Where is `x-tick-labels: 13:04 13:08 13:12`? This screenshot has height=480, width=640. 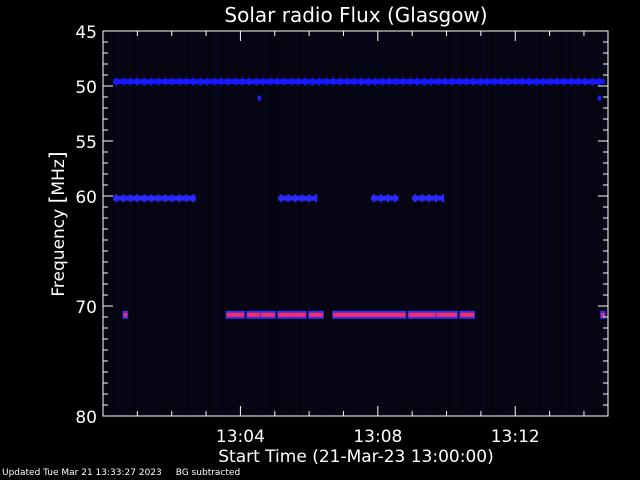 x-tick-labels: 13:04 13:08 13:12 is located at coordinates (378, 437).